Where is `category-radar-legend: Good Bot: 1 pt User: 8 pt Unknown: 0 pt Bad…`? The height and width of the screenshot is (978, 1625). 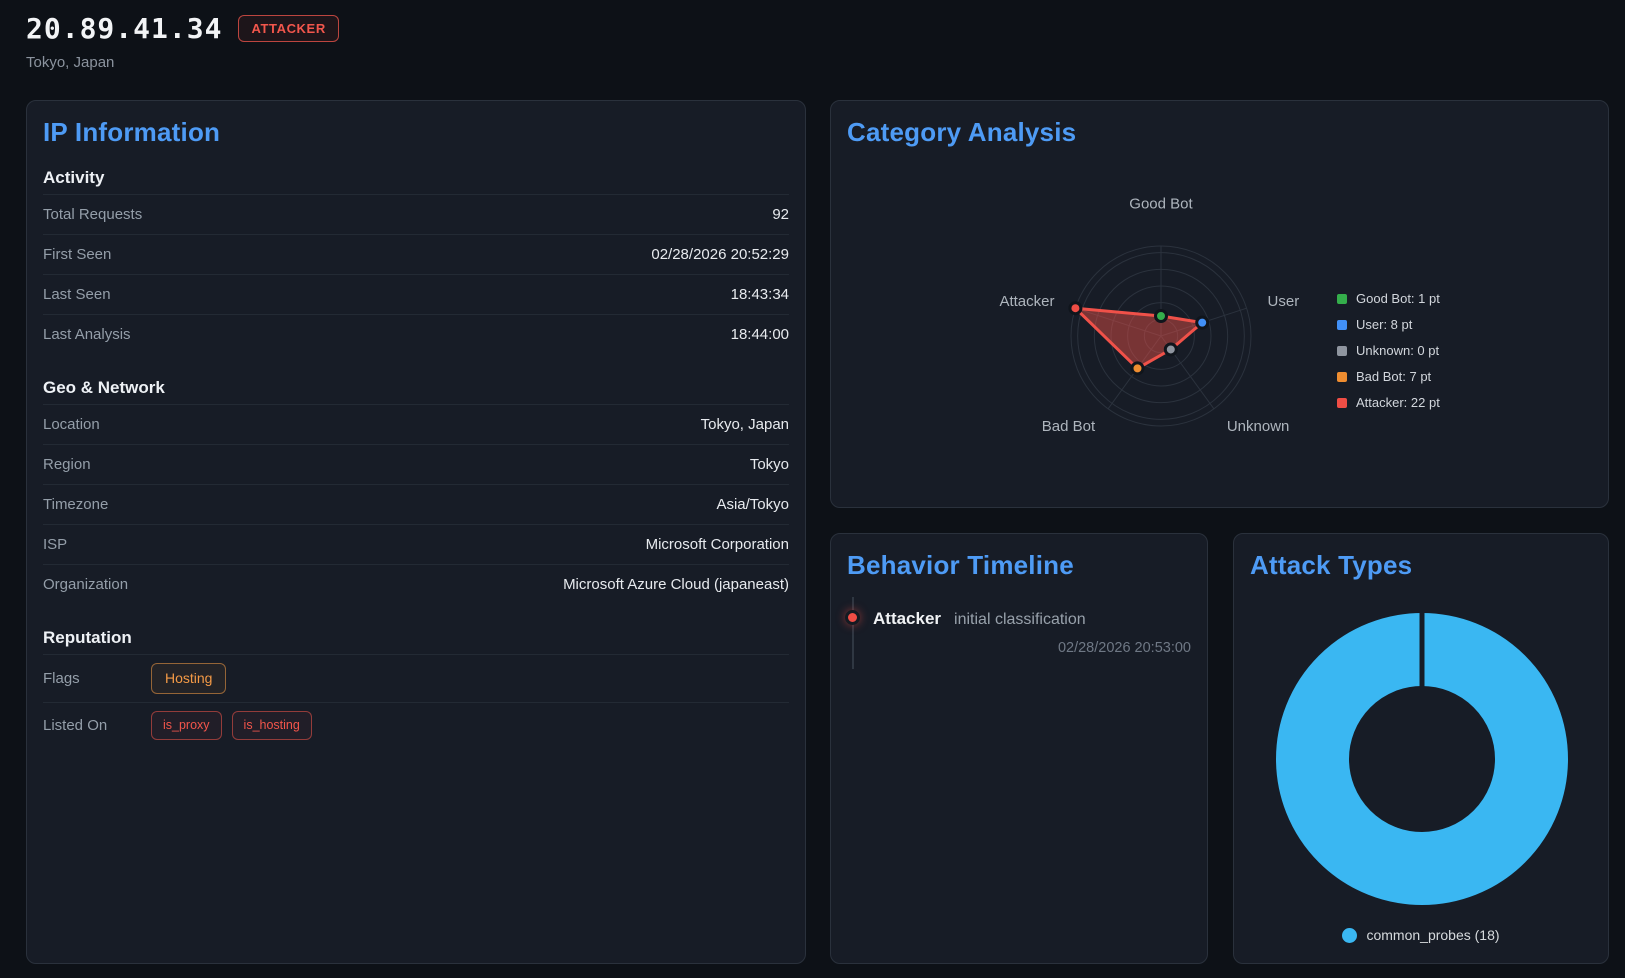 category-radar-legend: Good Bot: 1 pt User: 8 pt Unknown: 0 pt Bad… is located at coordinates (1388, 356).